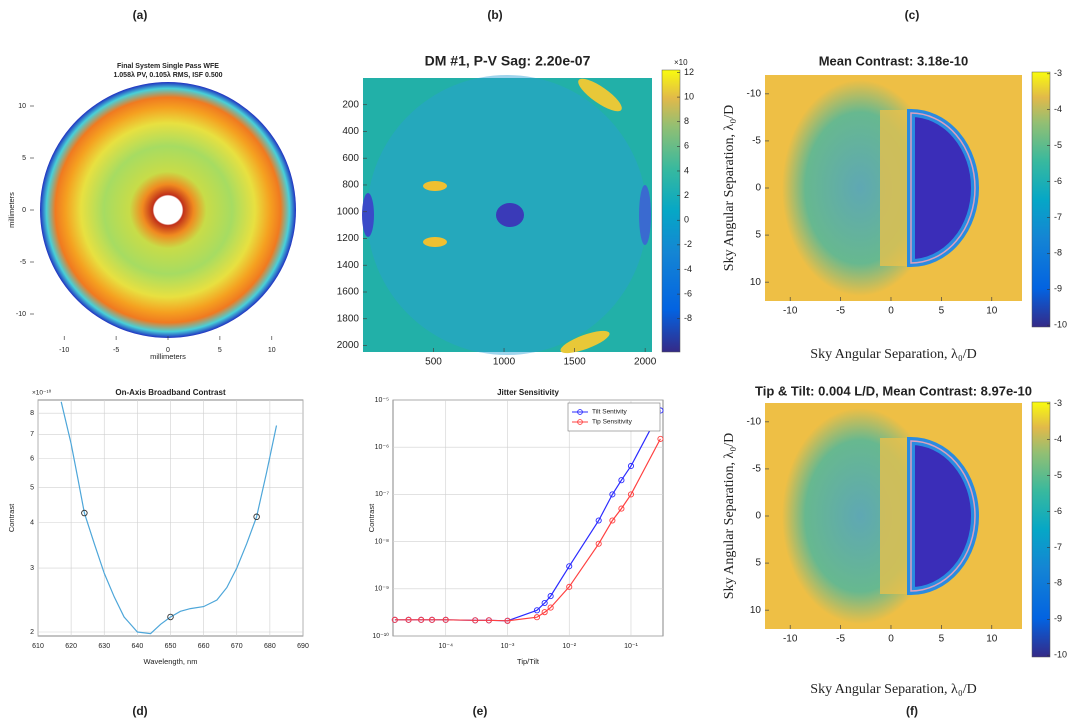 Image resolution: width=1071 pixels, height=724 pixels. I want to click on x-tick-label: 10⁻³, so click(508, 646).